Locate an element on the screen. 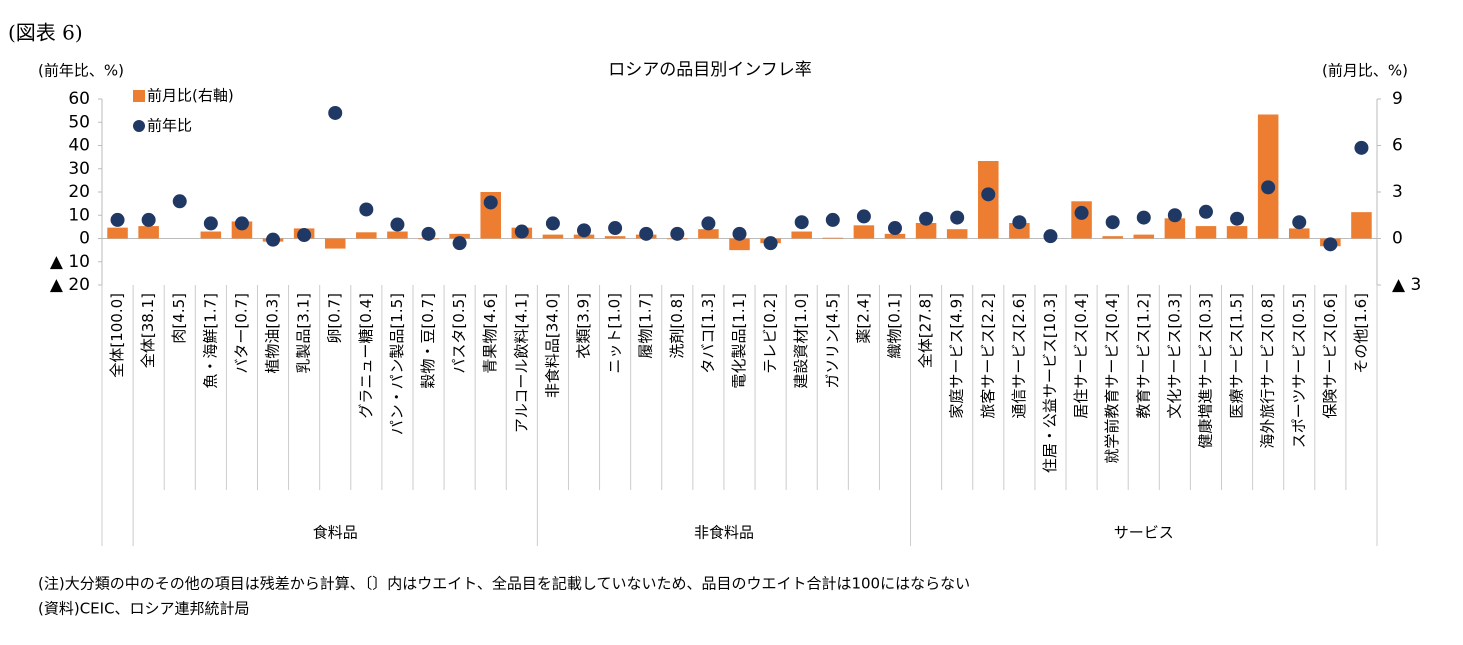  x-tick-label: 居住サービス[0.4] is located at coordinates (1081, 356).